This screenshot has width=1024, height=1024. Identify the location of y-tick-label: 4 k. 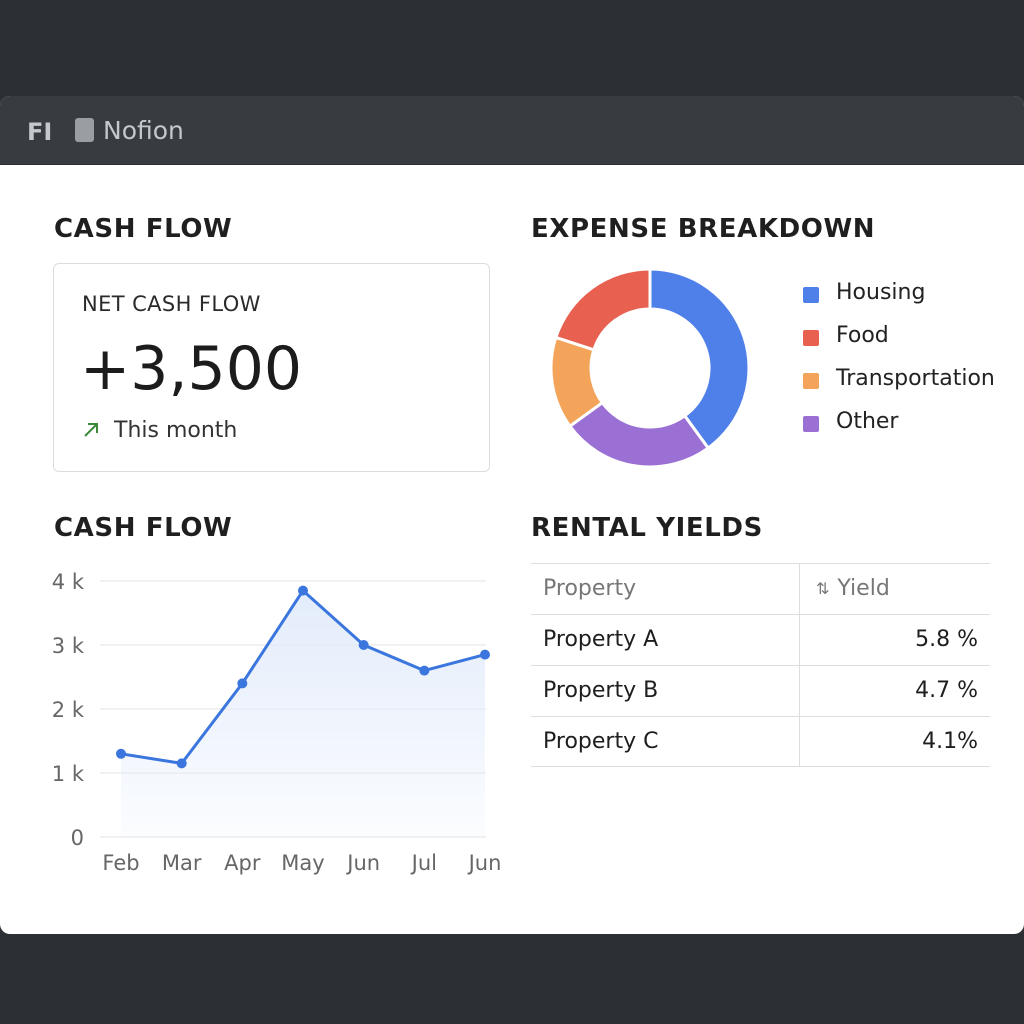
(68, 582).